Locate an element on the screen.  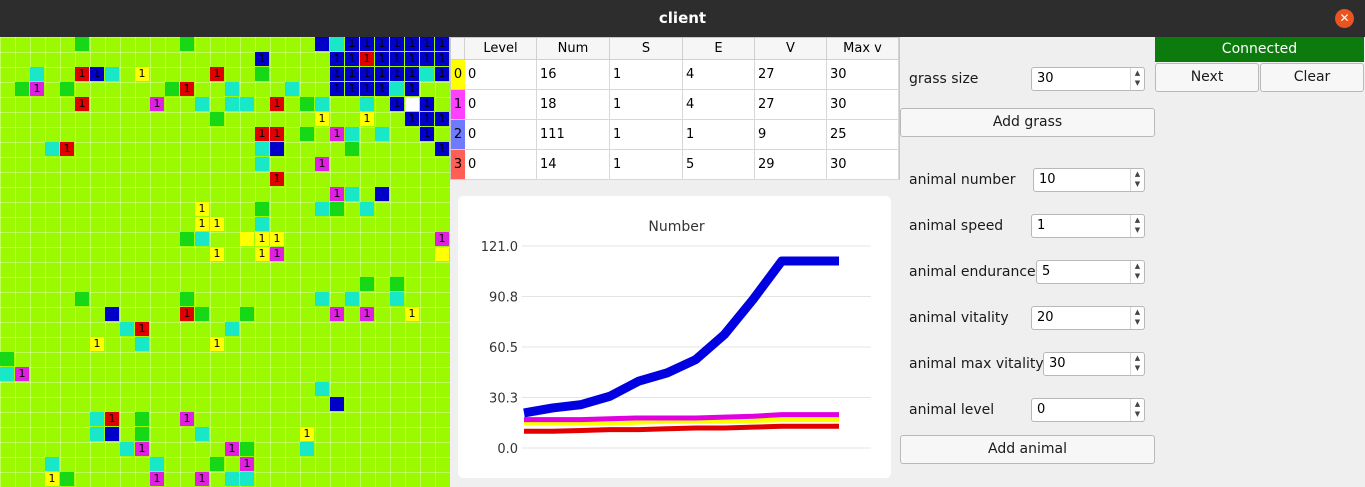
column-header: Num is located at coordinates (573, 49).